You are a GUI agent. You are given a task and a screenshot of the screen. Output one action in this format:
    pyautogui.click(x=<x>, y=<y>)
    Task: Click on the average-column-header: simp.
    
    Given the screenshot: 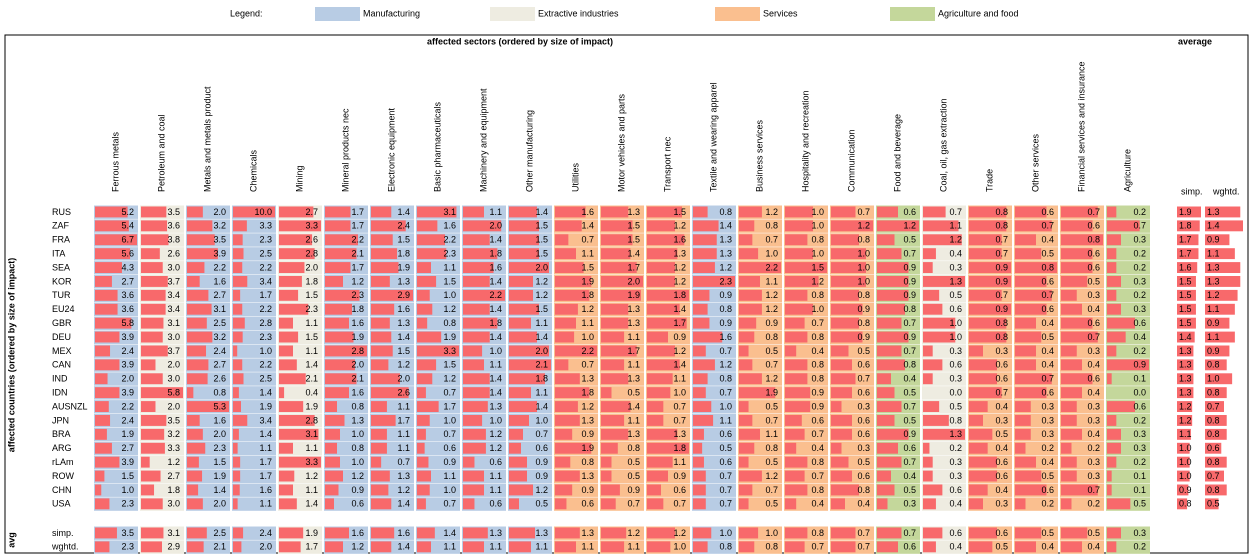 What is the action you would take?
    pyautogui.click(x=1192, y=191)
    